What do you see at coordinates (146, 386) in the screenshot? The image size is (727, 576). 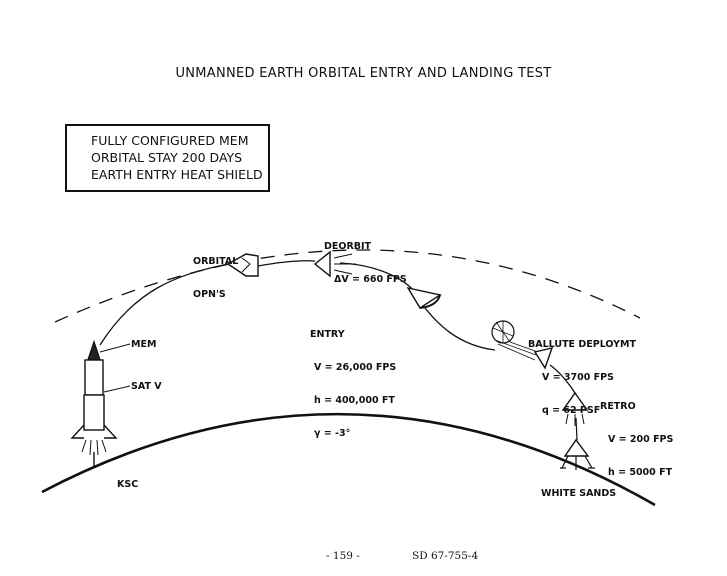 I see `sat-v-label: SAT V` at bounding box center [146, 386].